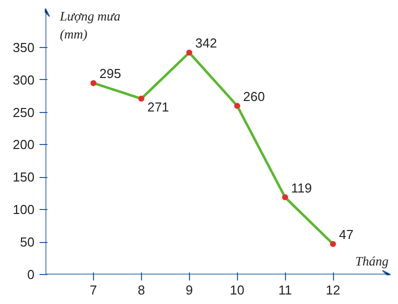 Image resolution: width=398 pixels, height=304 pixels. Describe the element at coordinates (23, 177) in the screenshot. I see `y-tick-label: 150` at that location.